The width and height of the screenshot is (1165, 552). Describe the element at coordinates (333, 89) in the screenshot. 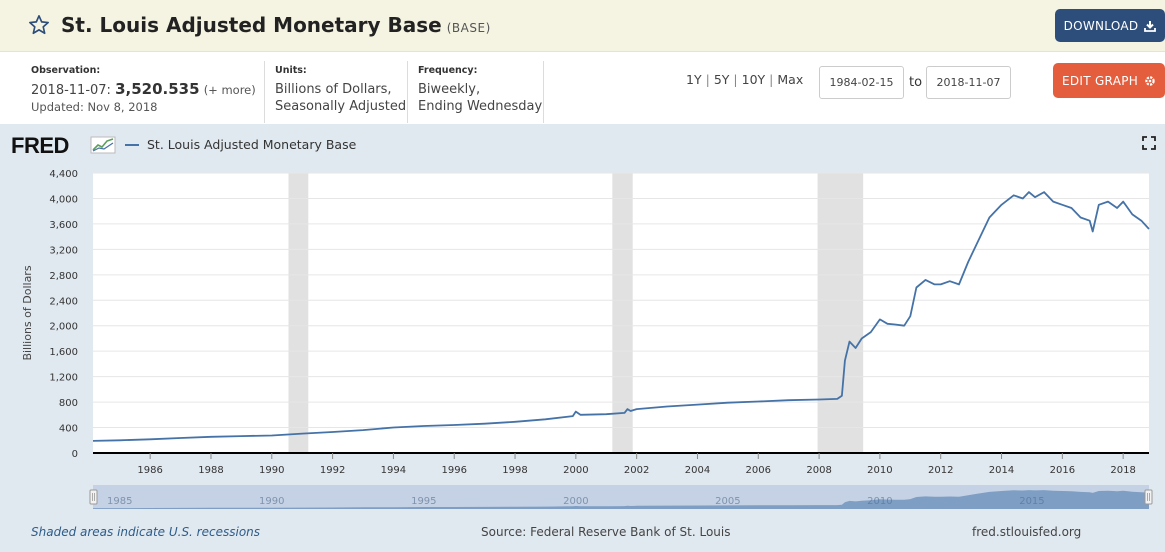

I see `units-line1: Billions of Dollars,` at that location.